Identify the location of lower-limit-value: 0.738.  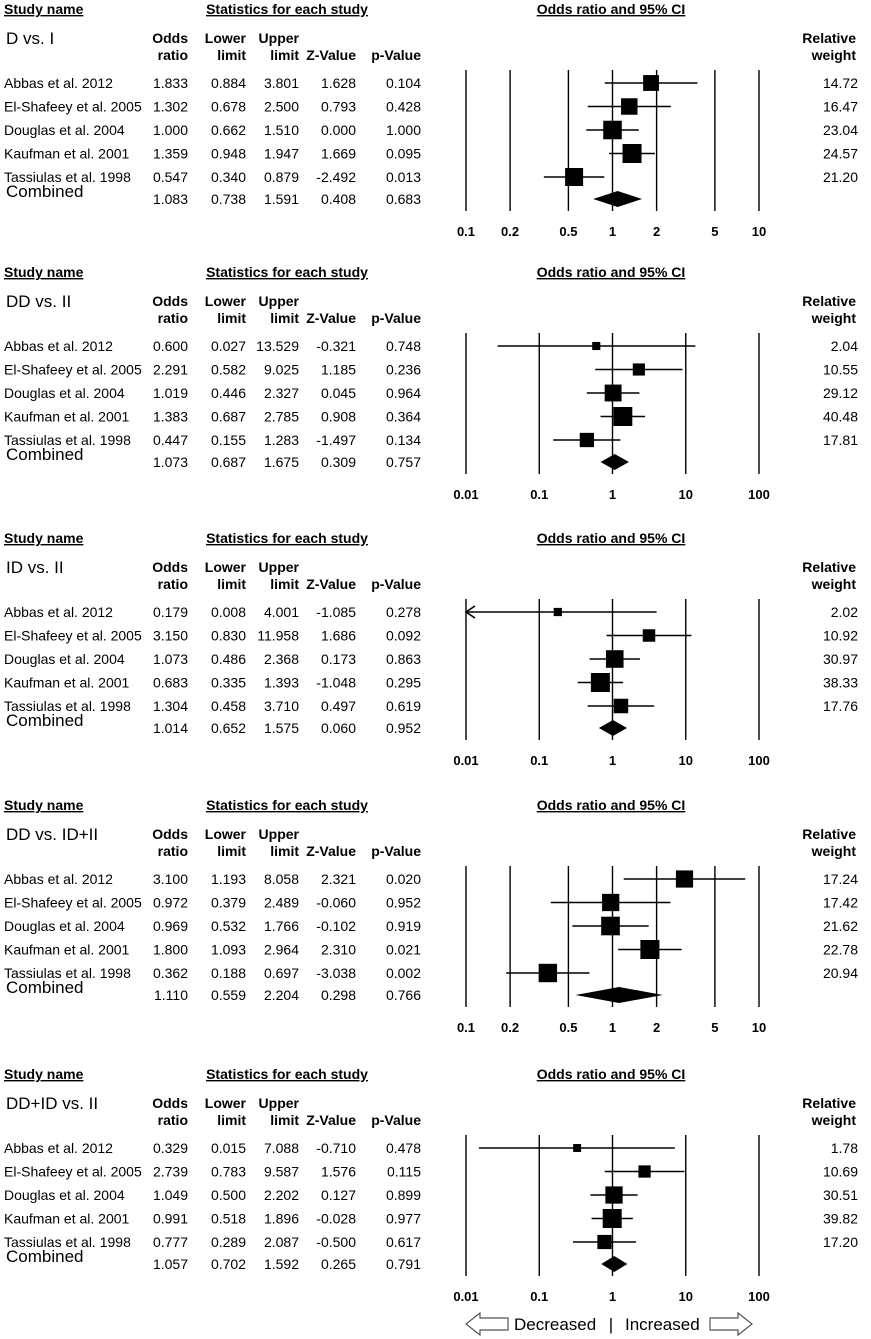
(228, 199).